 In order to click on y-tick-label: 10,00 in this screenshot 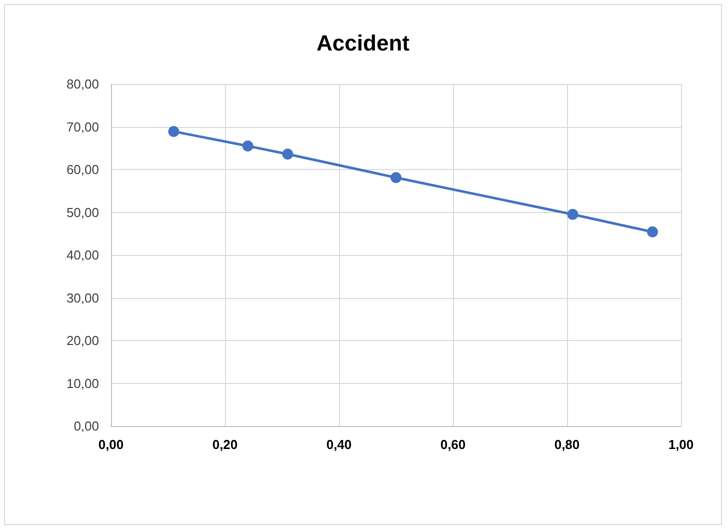, I will do `click(82, 383)`.